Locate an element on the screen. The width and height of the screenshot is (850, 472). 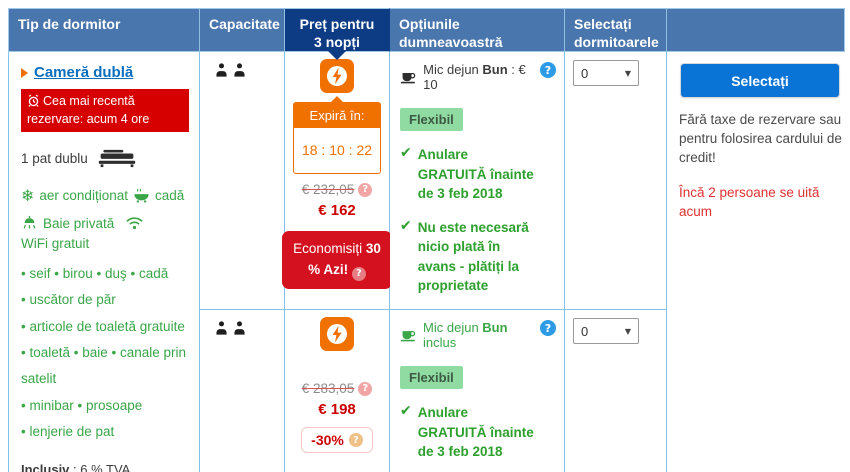
capacity-cell-row2 is located at coordinates (242, 391).